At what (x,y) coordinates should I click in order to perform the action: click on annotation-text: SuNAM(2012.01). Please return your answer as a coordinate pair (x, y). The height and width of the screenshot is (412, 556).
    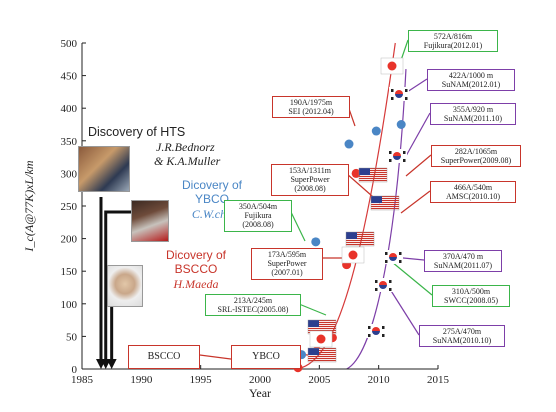
    Looking at the image, I should click on (471, 85).